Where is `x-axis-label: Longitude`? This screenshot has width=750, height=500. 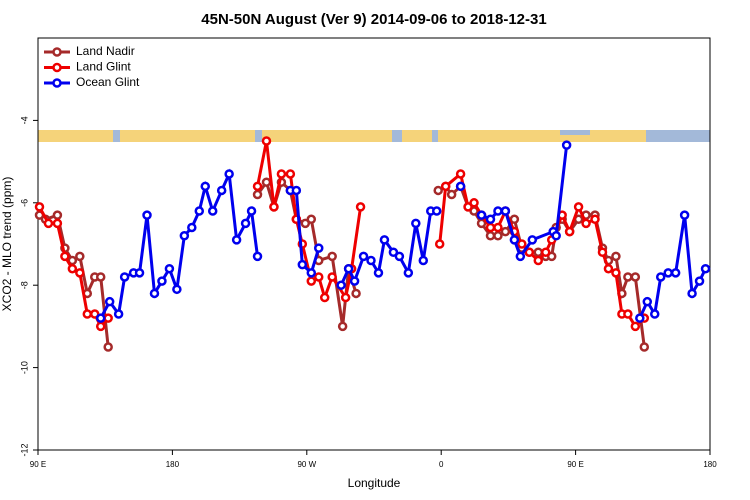 x-axis-label: Longitude is located at coordinates (374, 483).